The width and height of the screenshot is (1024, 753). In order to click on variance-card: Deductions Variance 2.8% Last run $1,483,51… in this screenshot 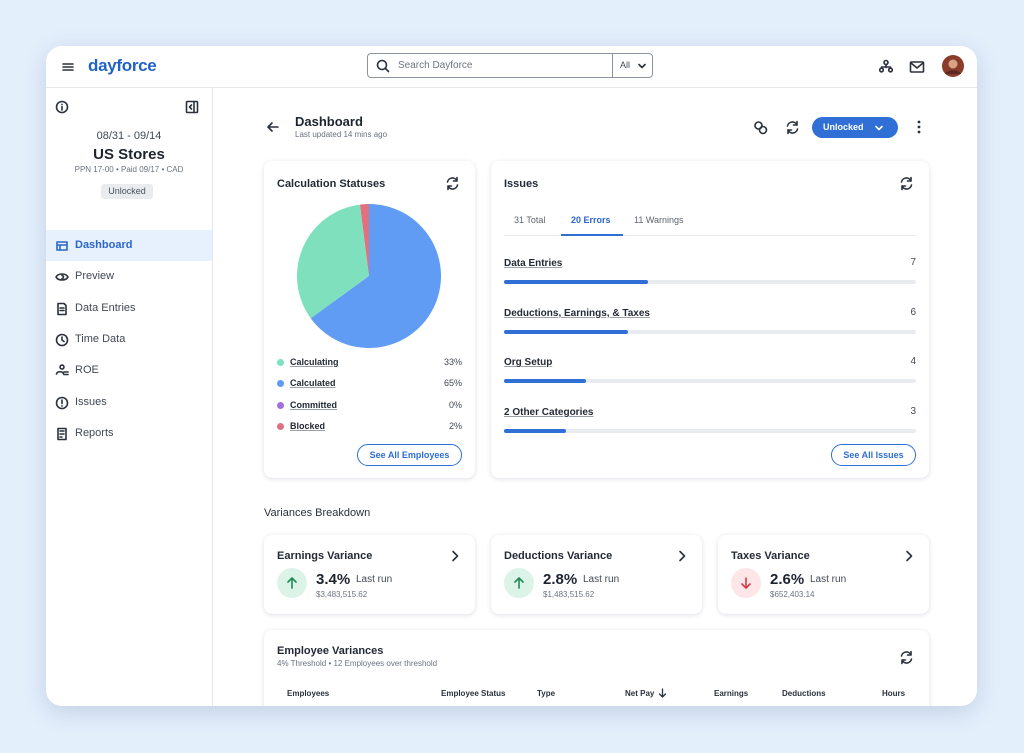, I will do `click(596, 574)`.